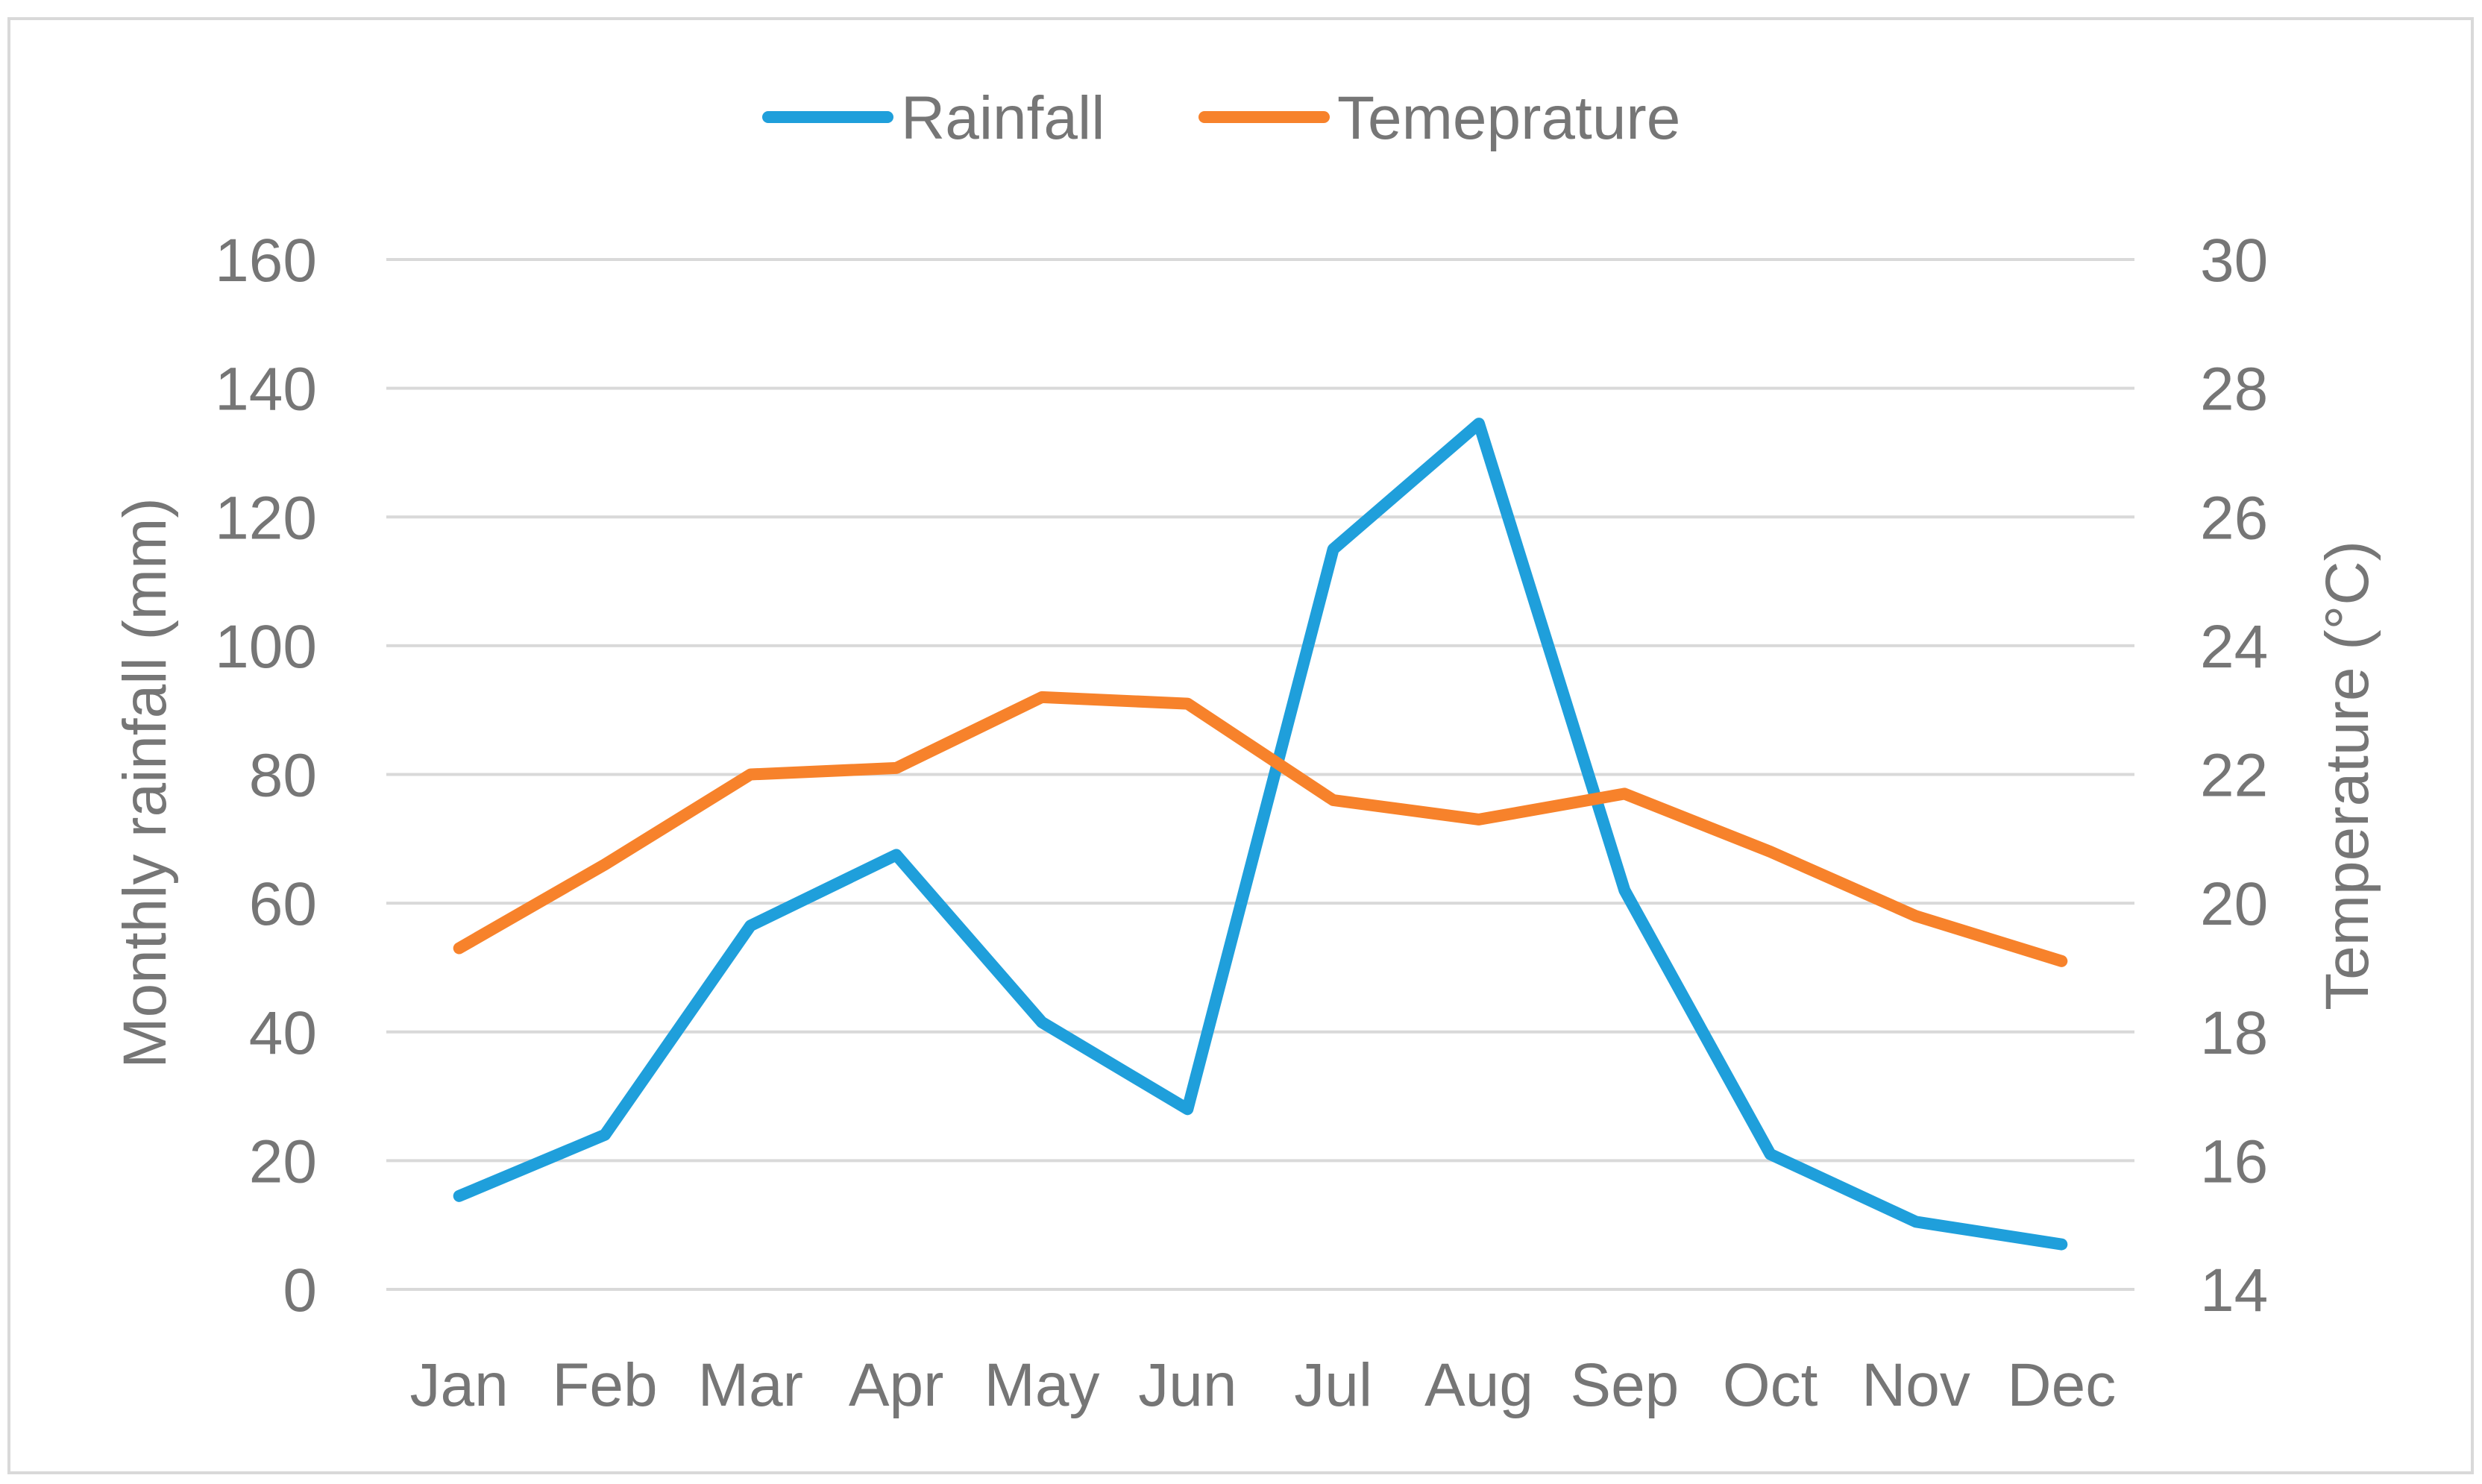 Image resolution: width=2482 pixels, height=1484 pixels. What do you see at coordinates (283, 904) in the screenshot?
I see `y-tick-label: 60` at bounding box center [283, 904].